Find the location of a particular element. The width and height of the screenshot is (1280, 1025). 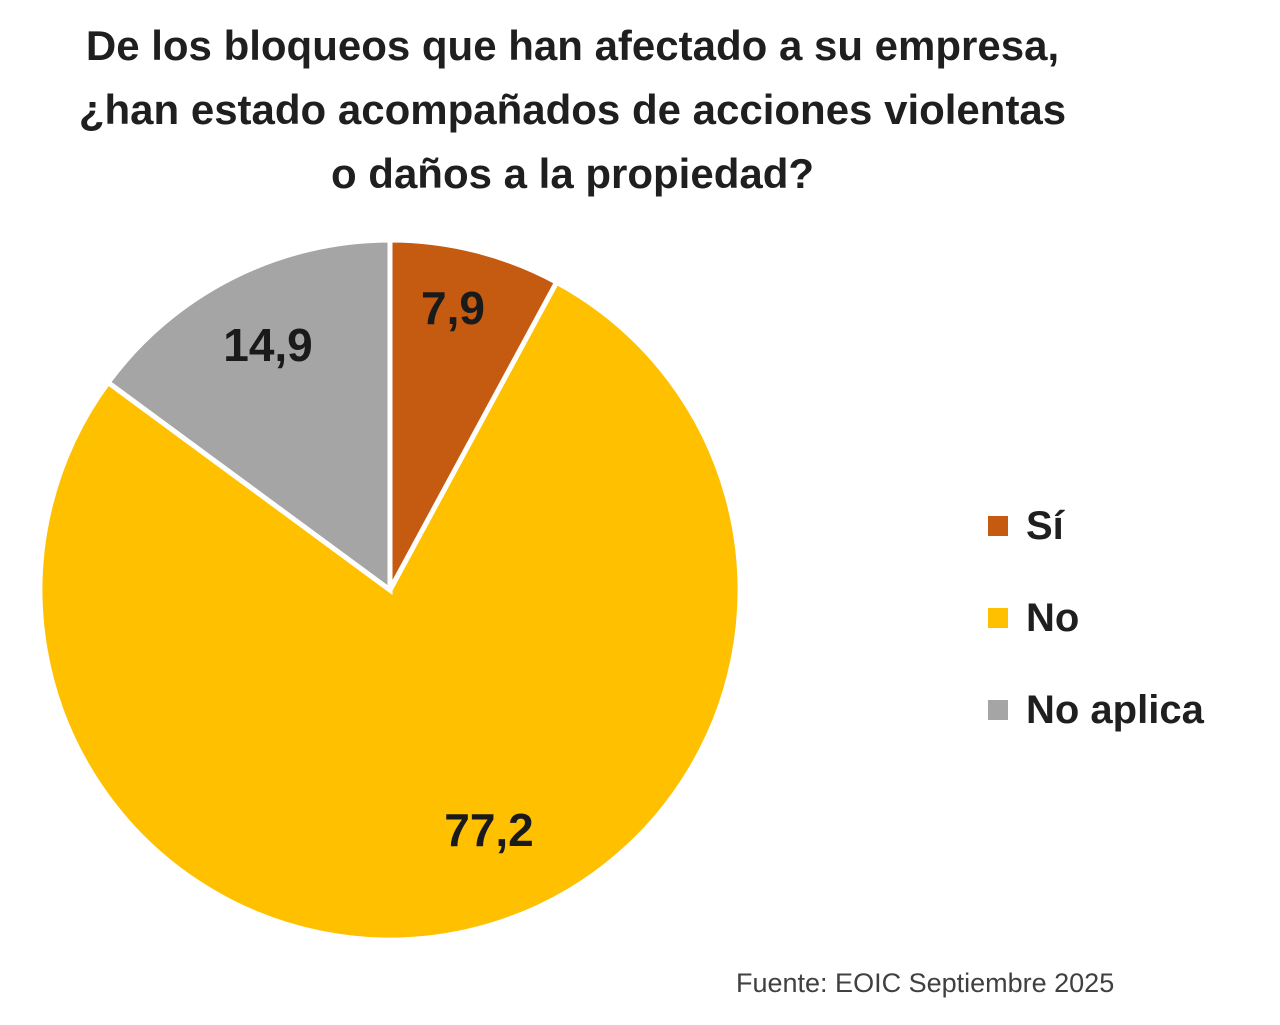

legend-item-no-aplica: No aplica is located at coordinates (1096, 710).